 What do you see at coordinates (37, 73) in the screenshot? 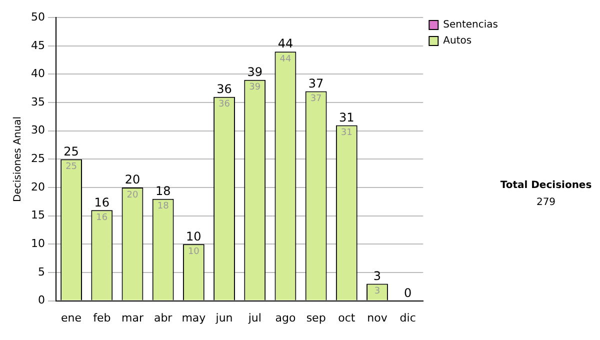
I see `y-tick-label: 40` at bounding box center [37, 73].